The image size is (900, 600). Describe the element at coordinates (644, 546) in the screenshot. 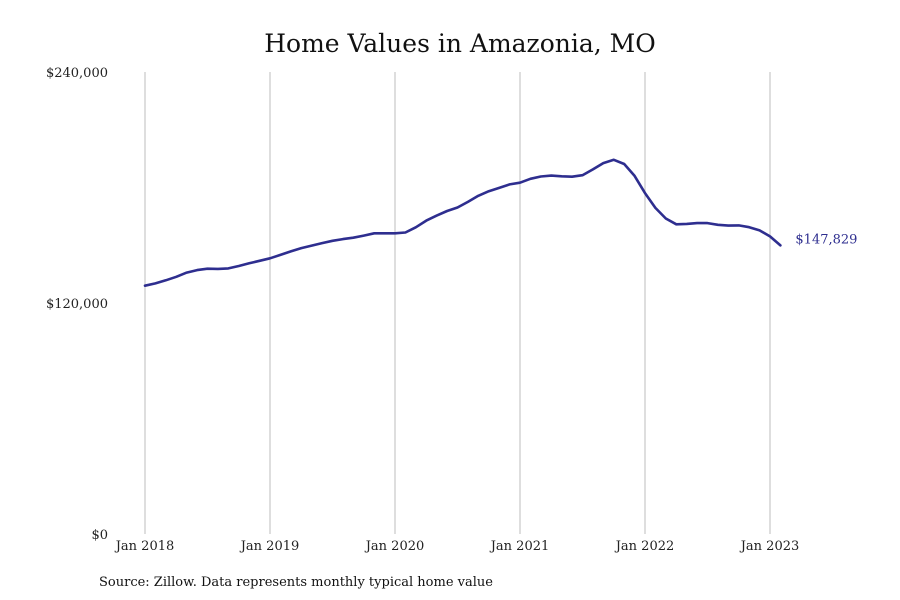

I see `x-tick-label: Jan 2022` at that location.